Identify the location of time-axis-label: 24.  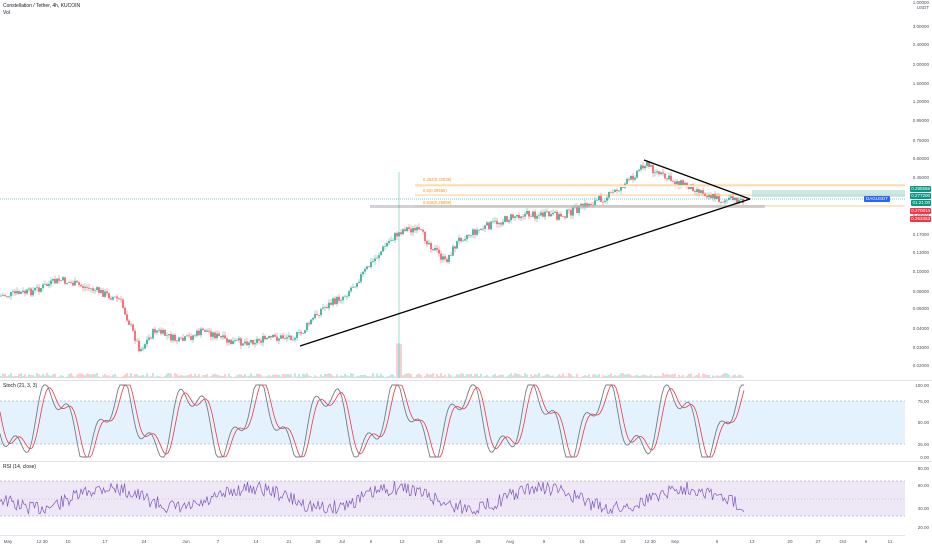
(144, 541).